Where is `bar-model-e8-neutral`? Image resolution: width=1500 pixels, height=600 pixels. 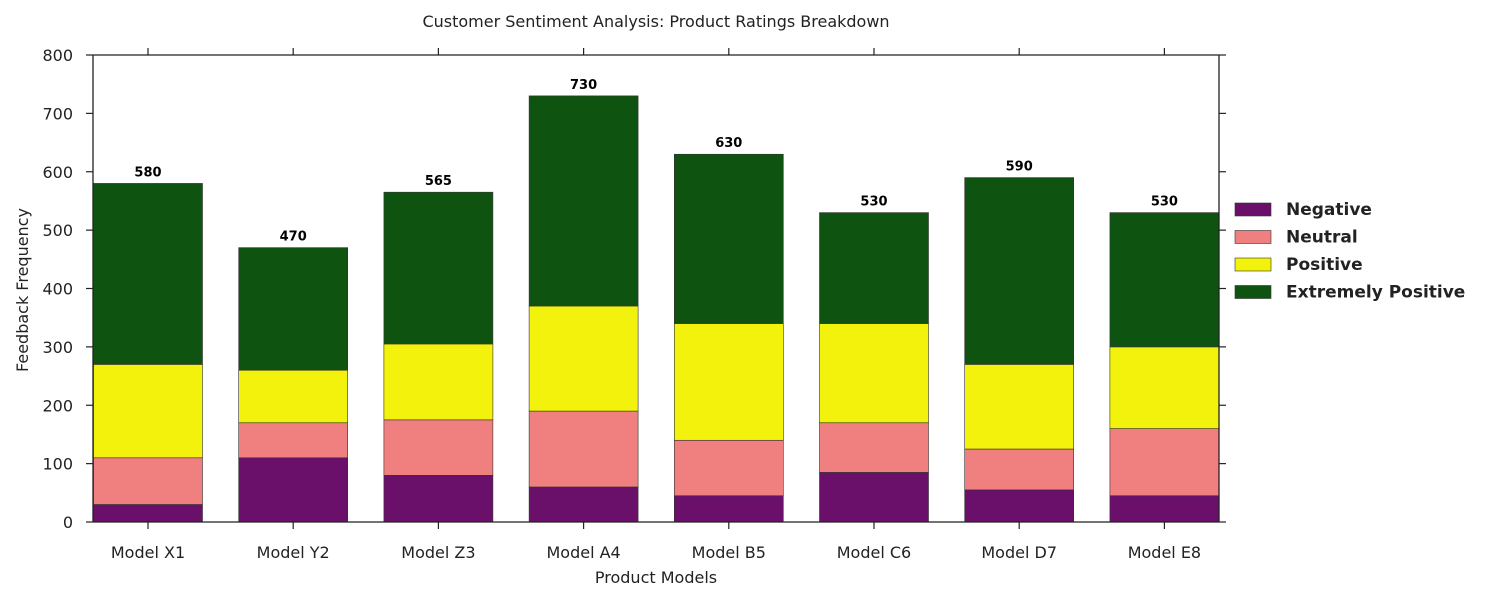
bar-model-e8-neutral is located at coordinates (1164, 462).